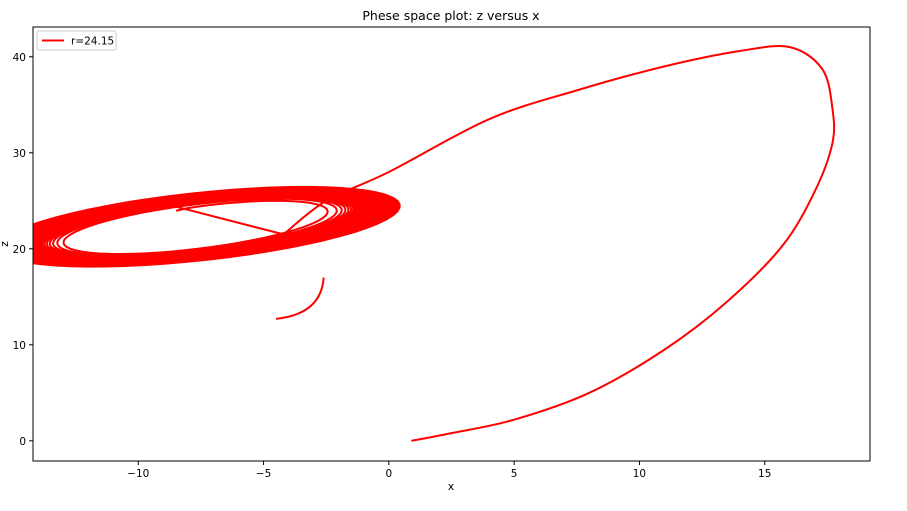  I want to click on legend-box, so click(76, 40).